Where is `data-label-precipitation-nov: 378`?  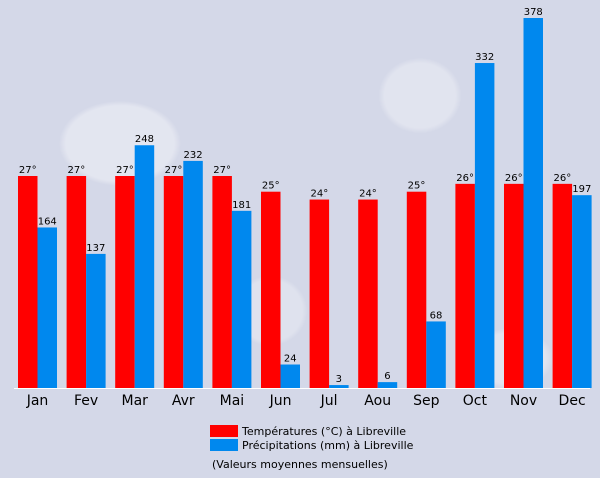 data-label-precipitation-nov: 378 is located at coordinates (533, 12).